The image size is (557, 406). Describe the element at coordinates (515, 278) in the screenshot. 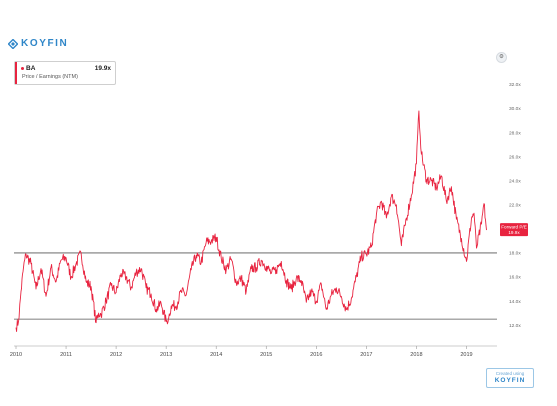

I see `y-tick-label: 16.0x` at that location.